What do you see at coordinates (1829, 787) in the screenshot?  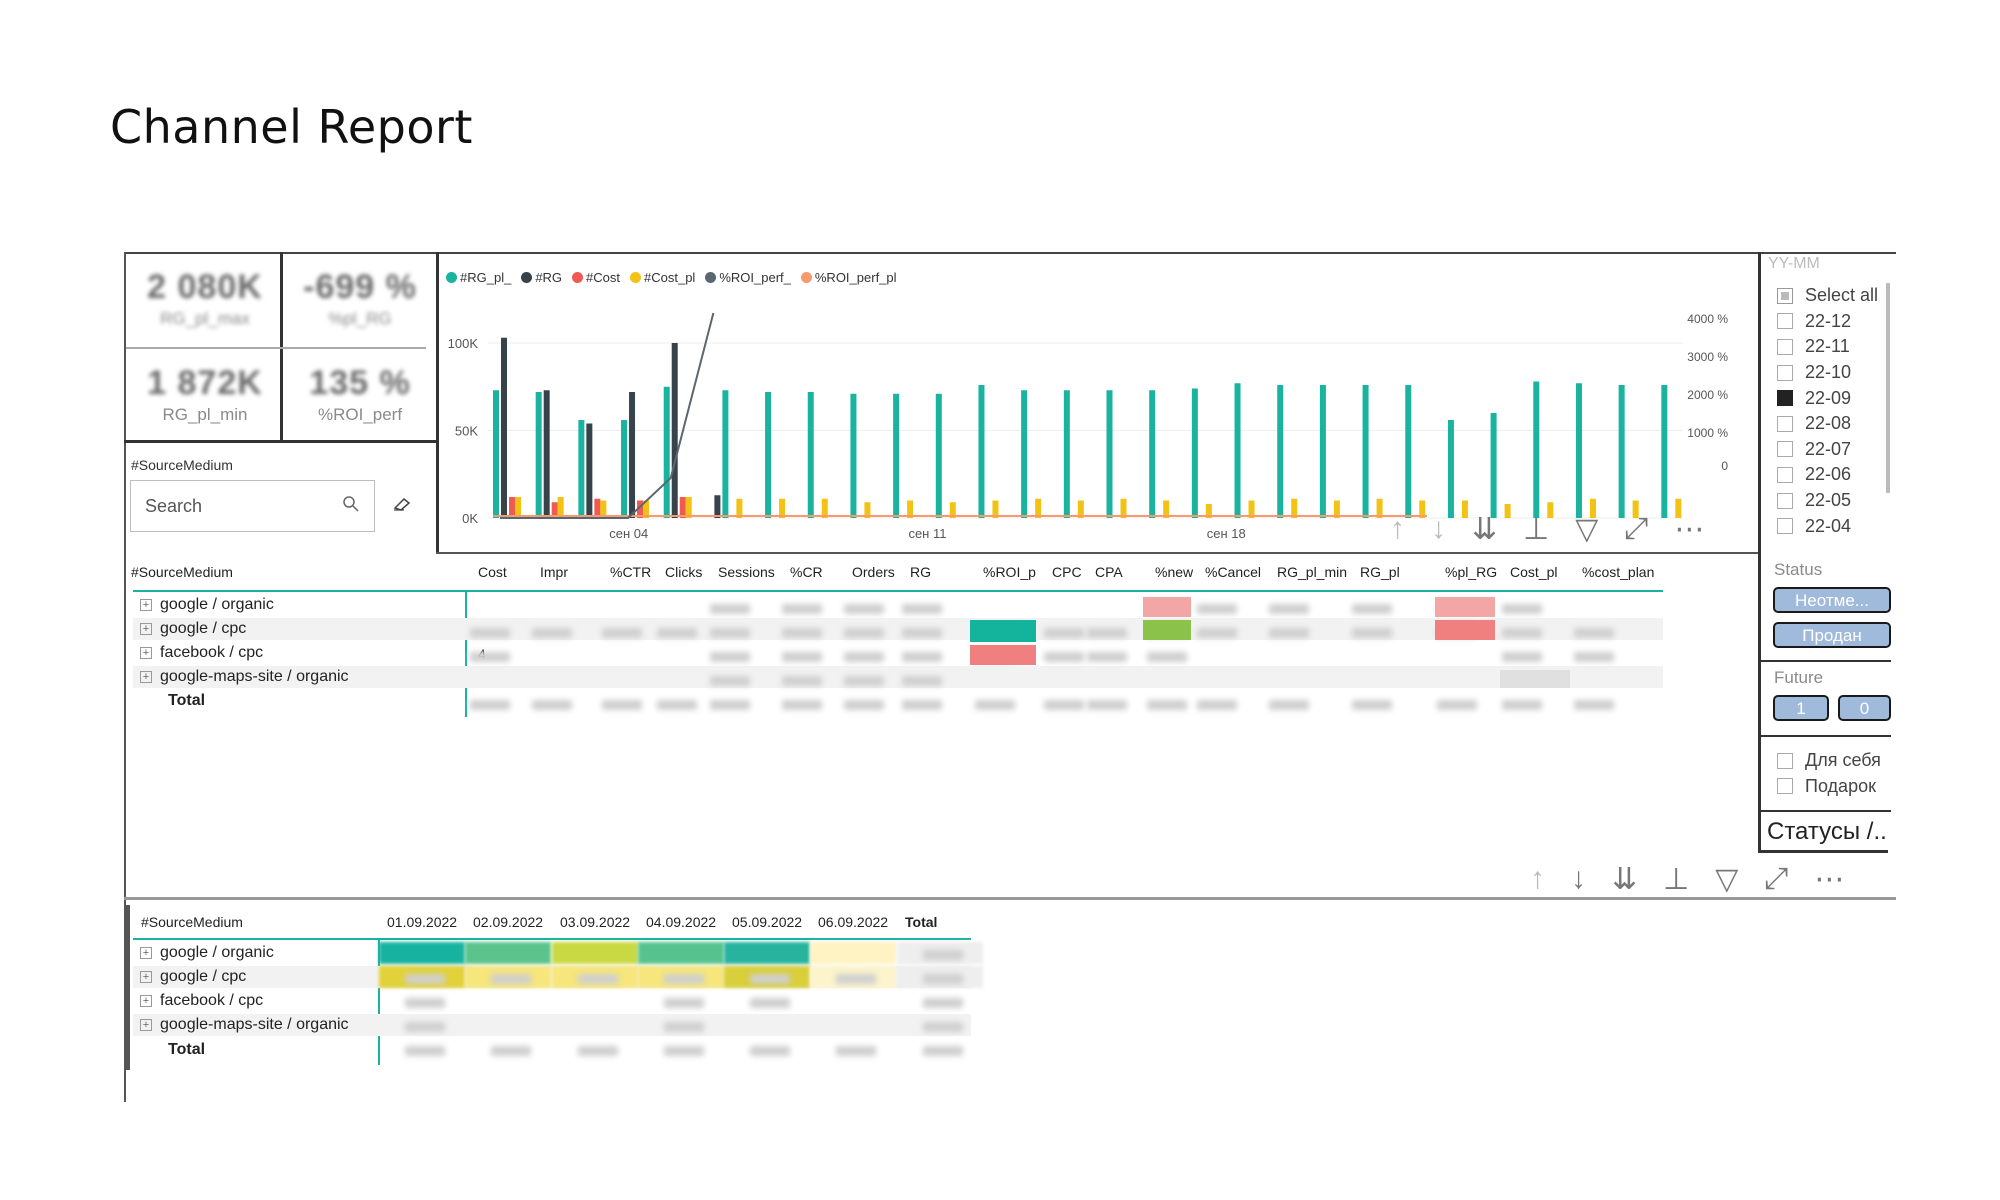 I see `purpose-option: Подарок` at bounding box center [1829, 787].